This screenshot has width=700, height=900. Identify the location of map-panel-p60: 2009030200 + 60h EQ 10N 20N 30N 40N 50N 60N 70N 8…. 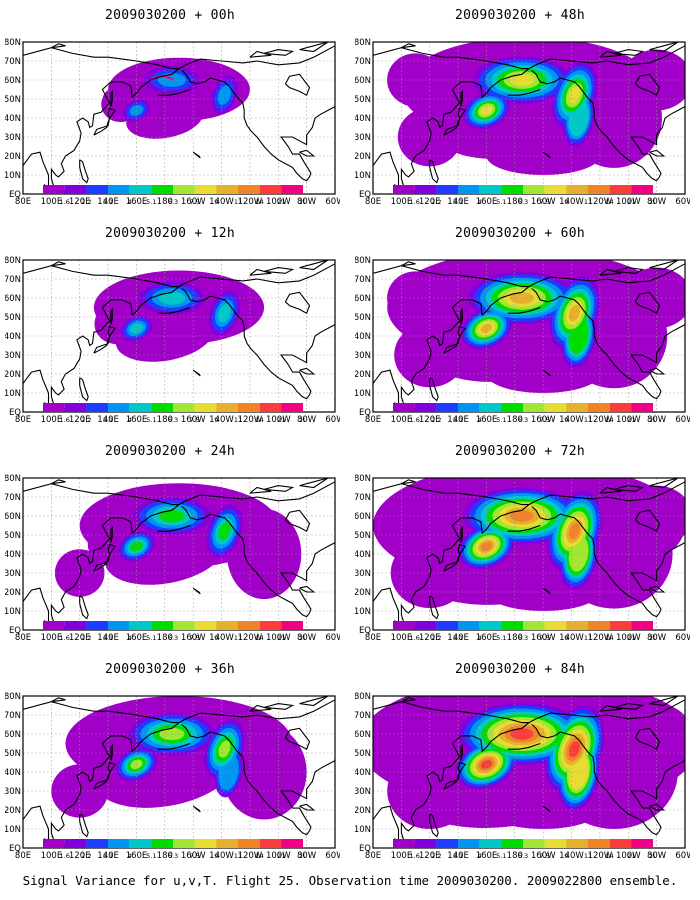
(522, 332).